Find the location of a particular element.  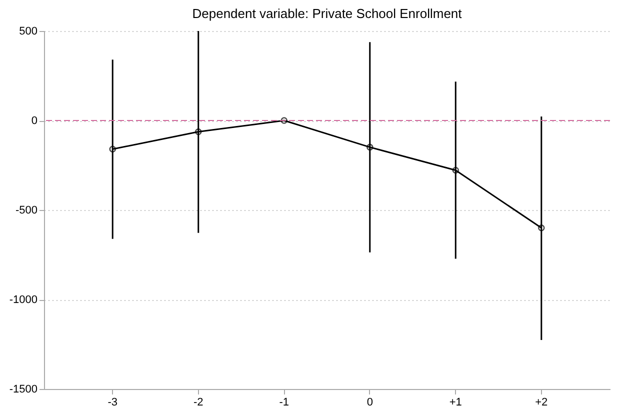

chart-title: Dependent variable: Private School Enrollment is located at coordinates (327, 13).